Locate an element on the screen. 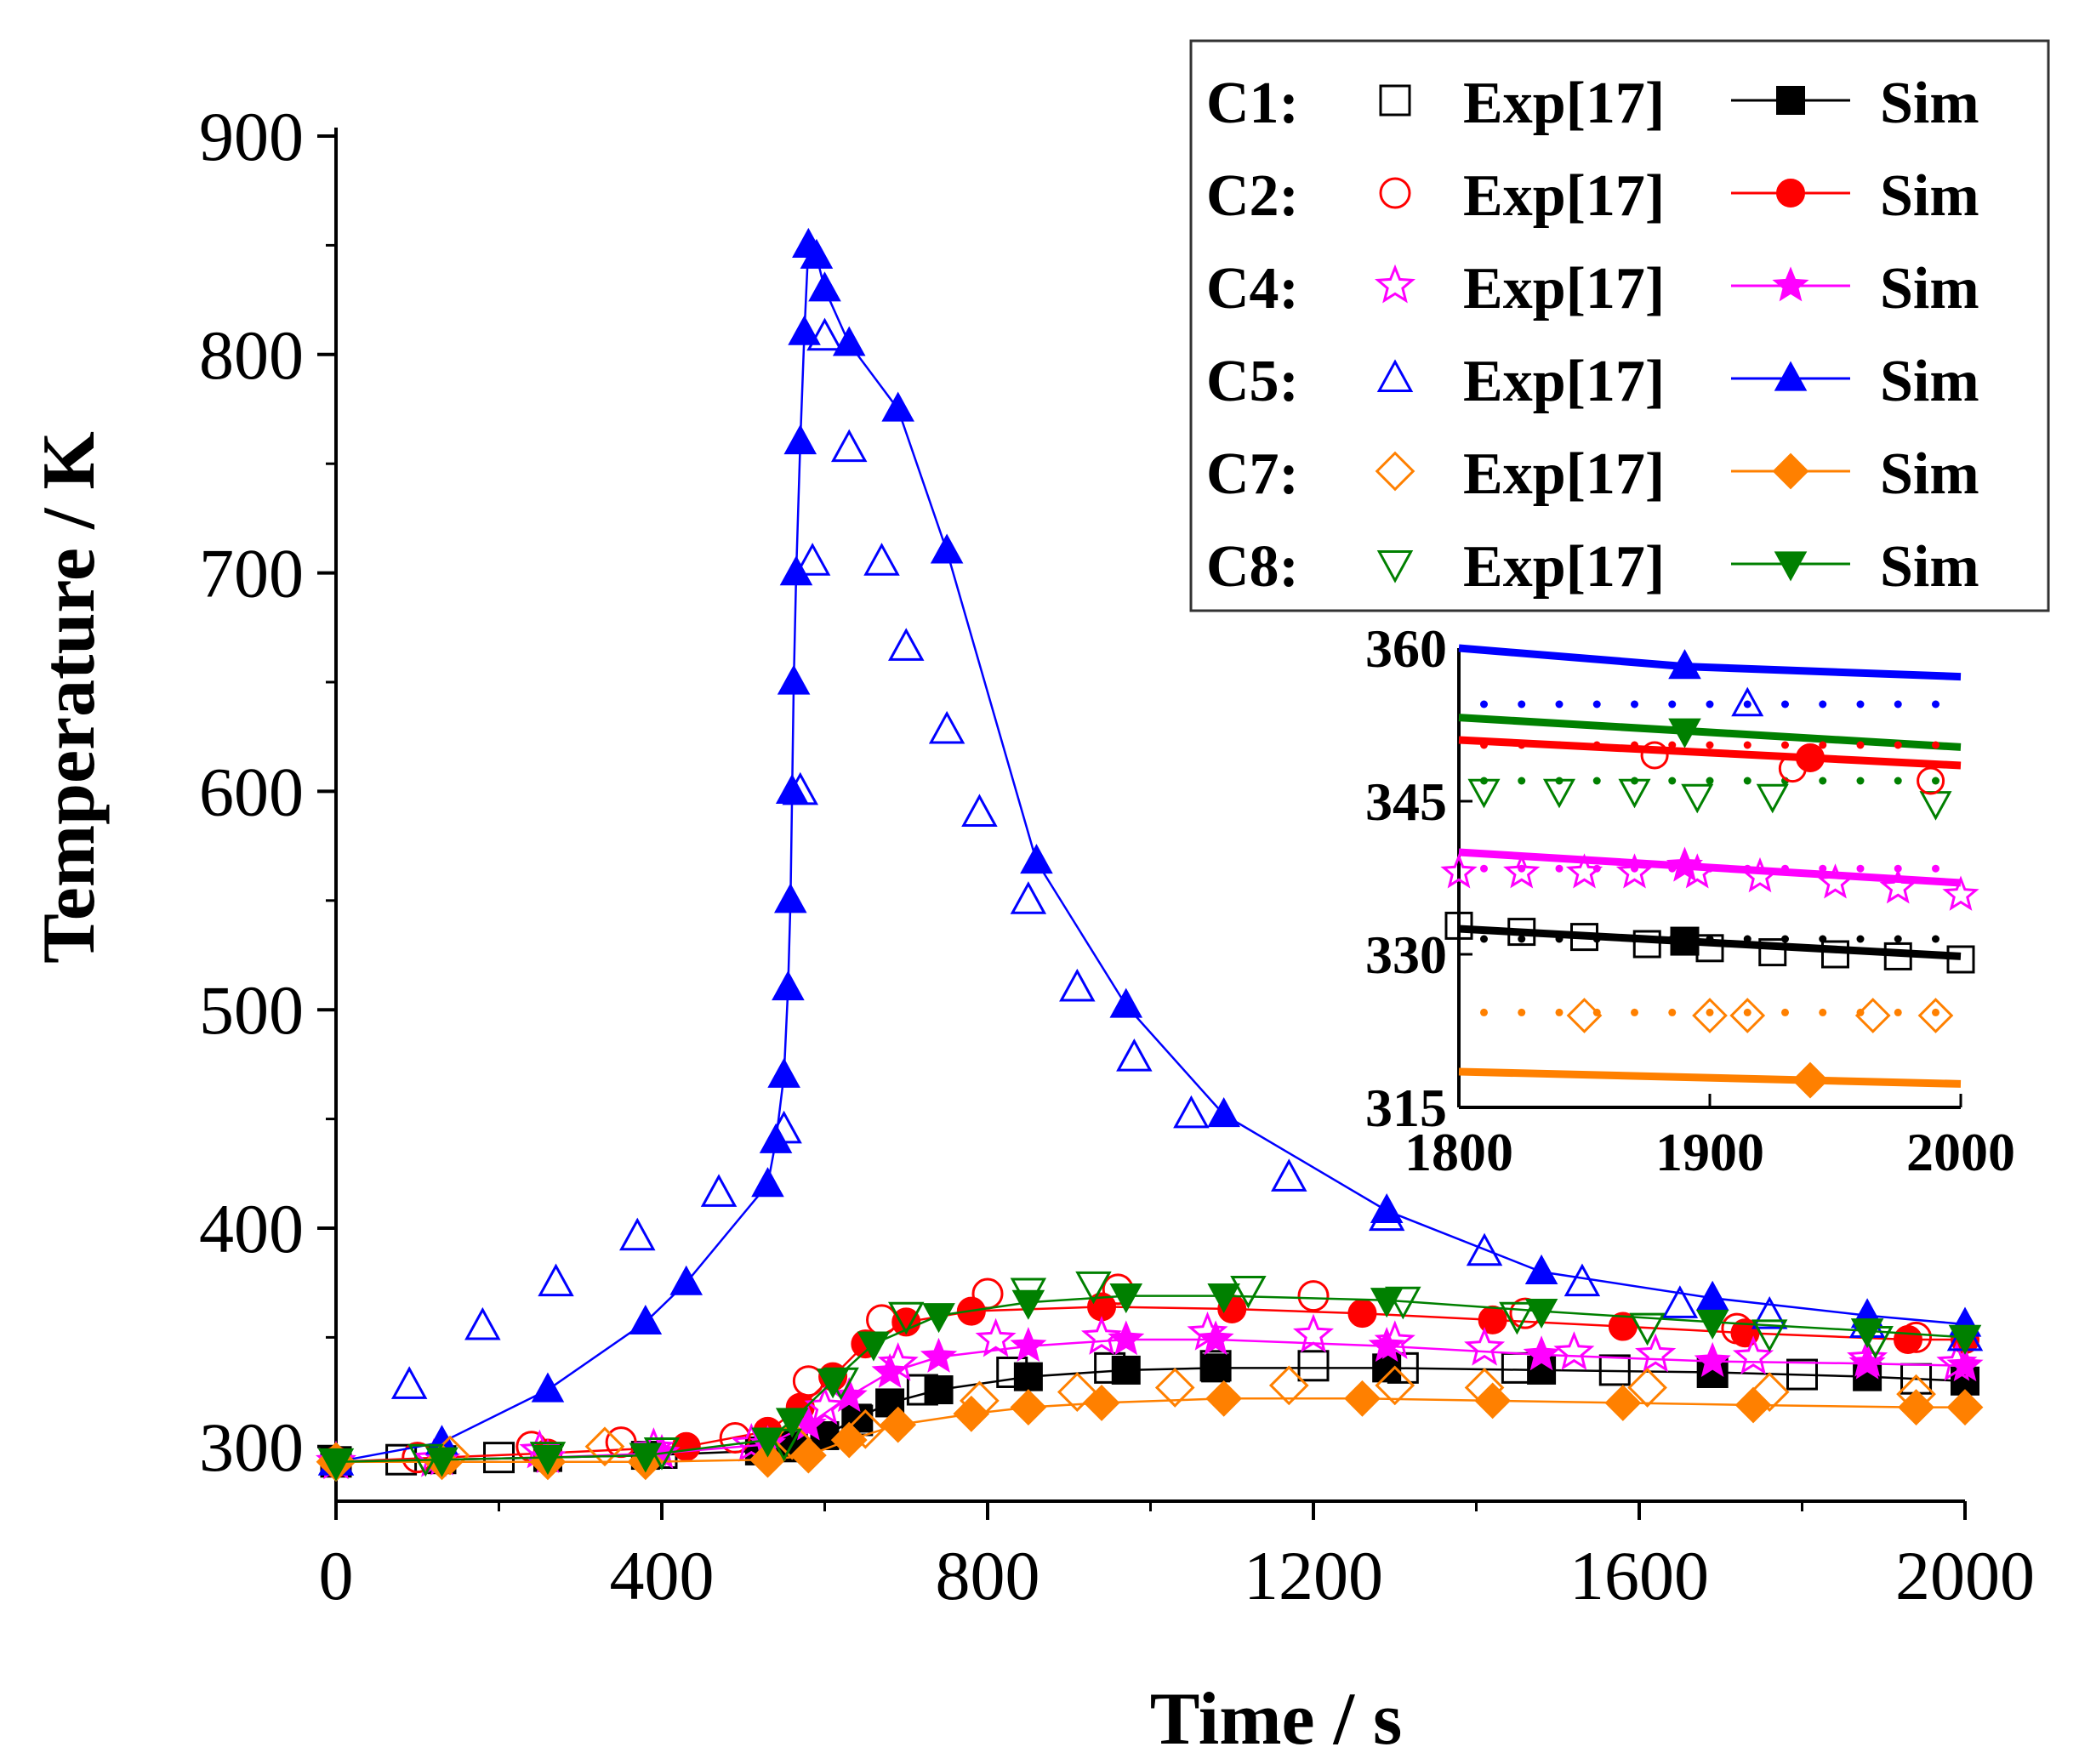 The image size is (2079, 1764). inset-y-tick-label: 360 is located at coordinates (1406, 648).